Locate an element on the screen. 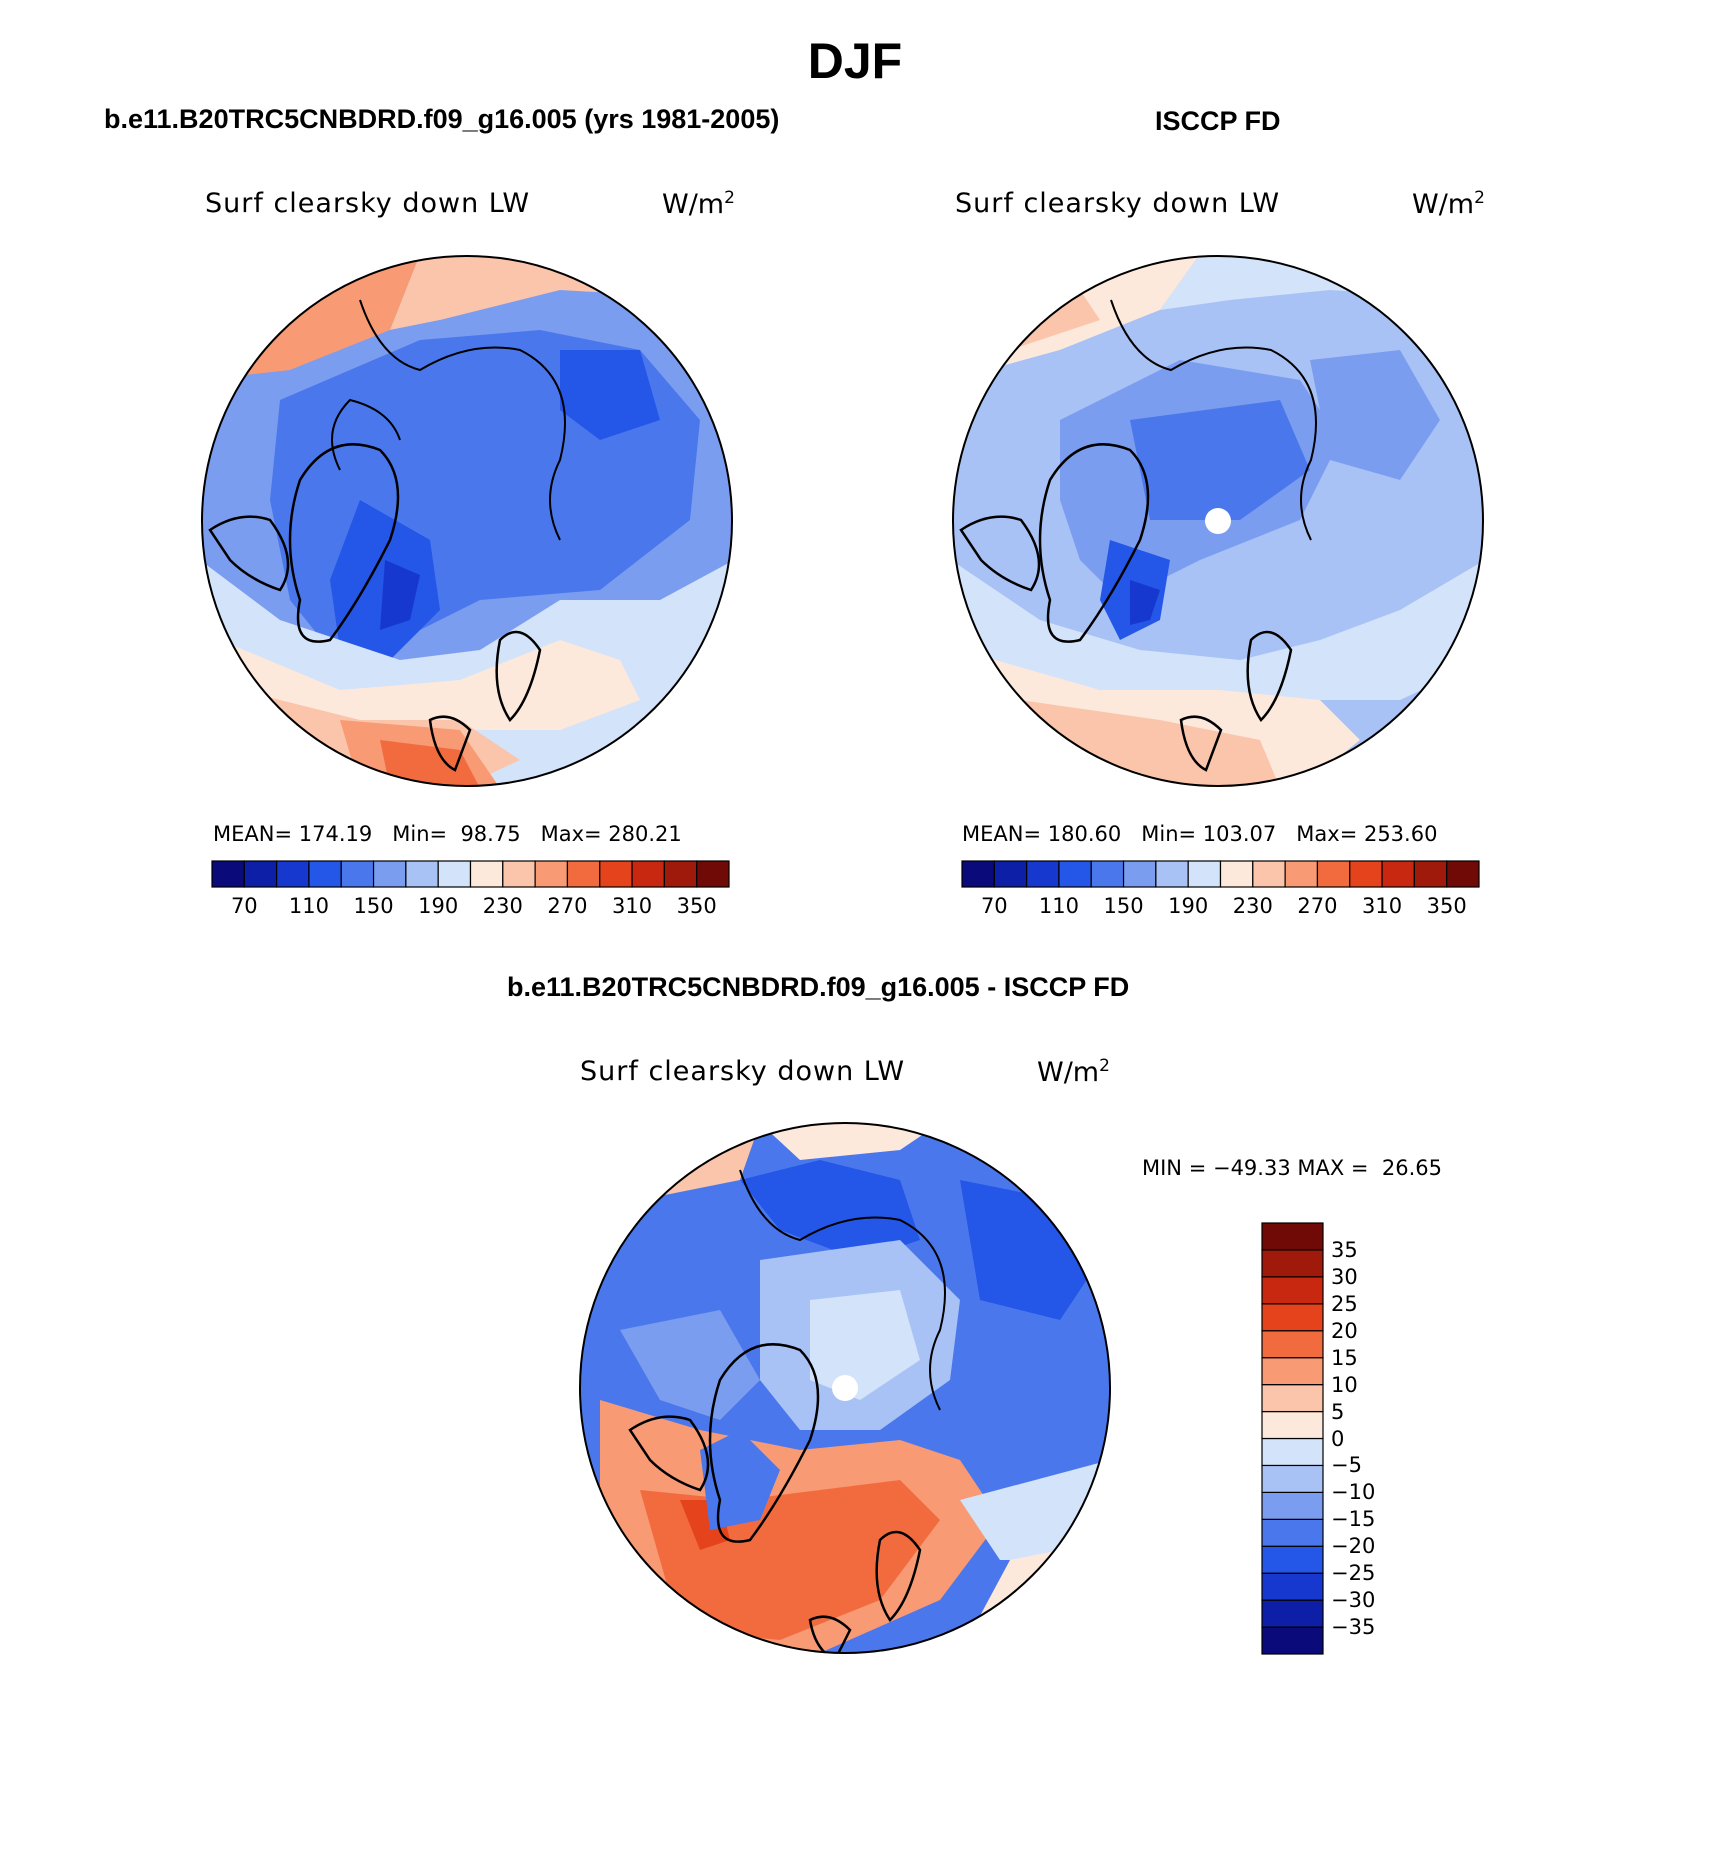  model-map is located at coordinates (467, 521).